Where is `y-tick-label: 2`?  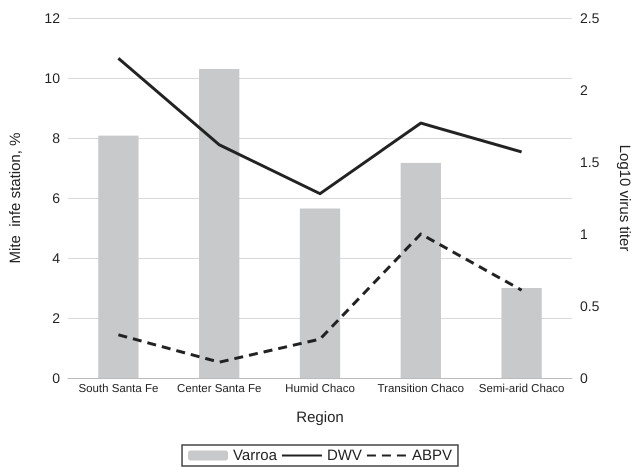
y-tick-label: 2 is located at coordinates (56, 318).